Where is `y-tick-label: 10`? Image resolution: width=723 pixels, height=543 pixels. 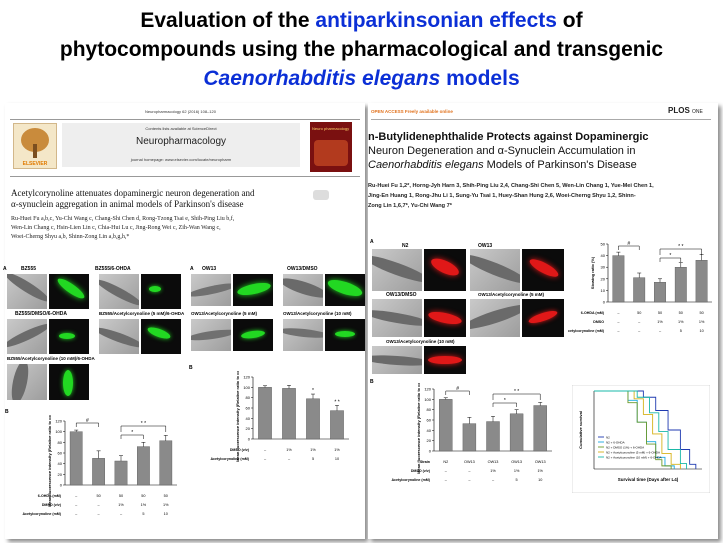 y-tick-label: 10 is located at coordinates (603, 290).